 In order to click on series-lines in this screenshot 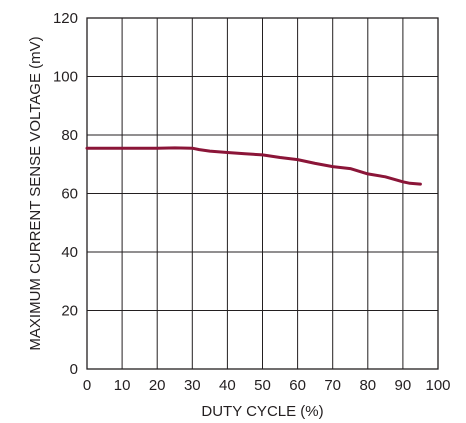, I will do `click(253, 166)`.